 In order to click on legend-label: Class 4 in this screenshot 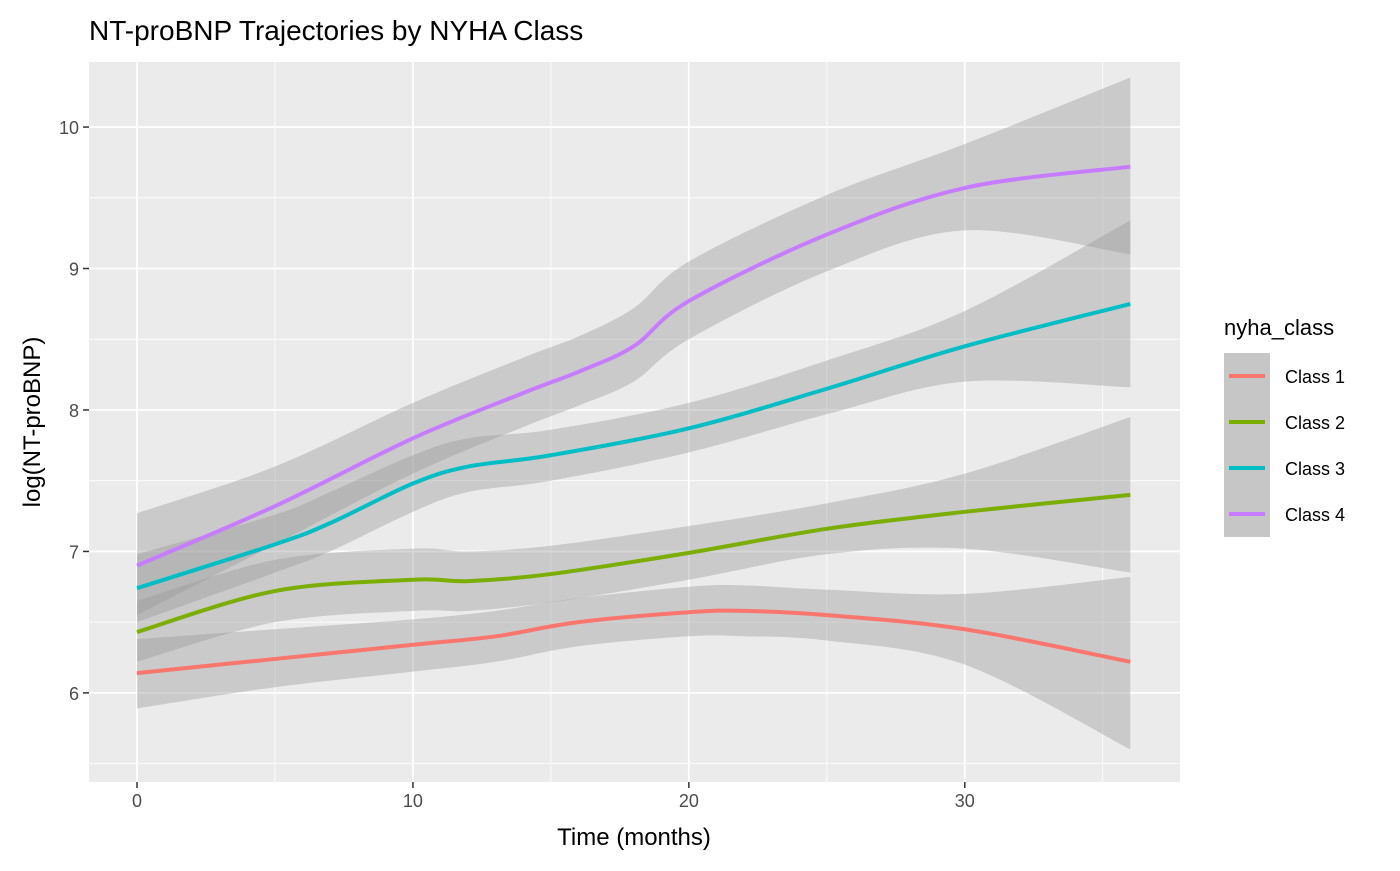, I will do `click(1315, 515)`.